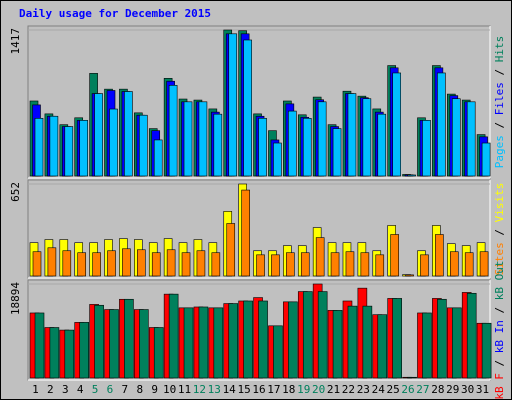  I want to click on x-tick-label: 31, so click(482, 389).